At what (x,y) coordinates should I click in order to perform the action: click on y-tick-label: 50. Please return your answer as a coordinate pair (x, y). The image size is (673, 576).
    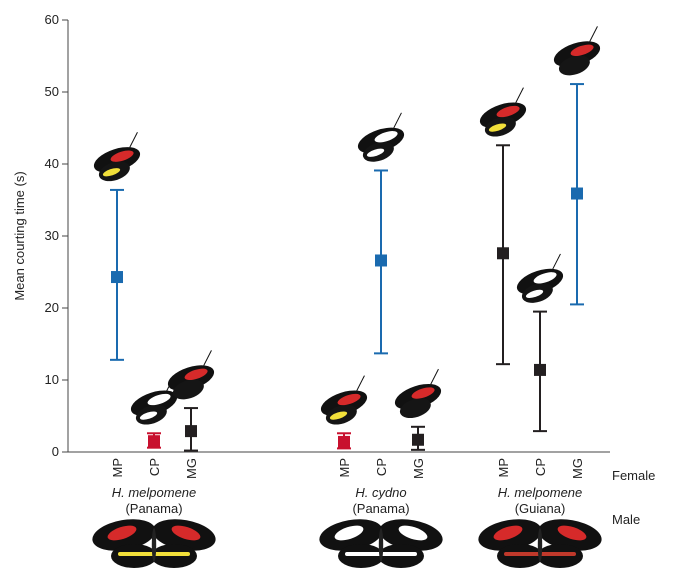
    Looking at the image, I should click on (52, 91).